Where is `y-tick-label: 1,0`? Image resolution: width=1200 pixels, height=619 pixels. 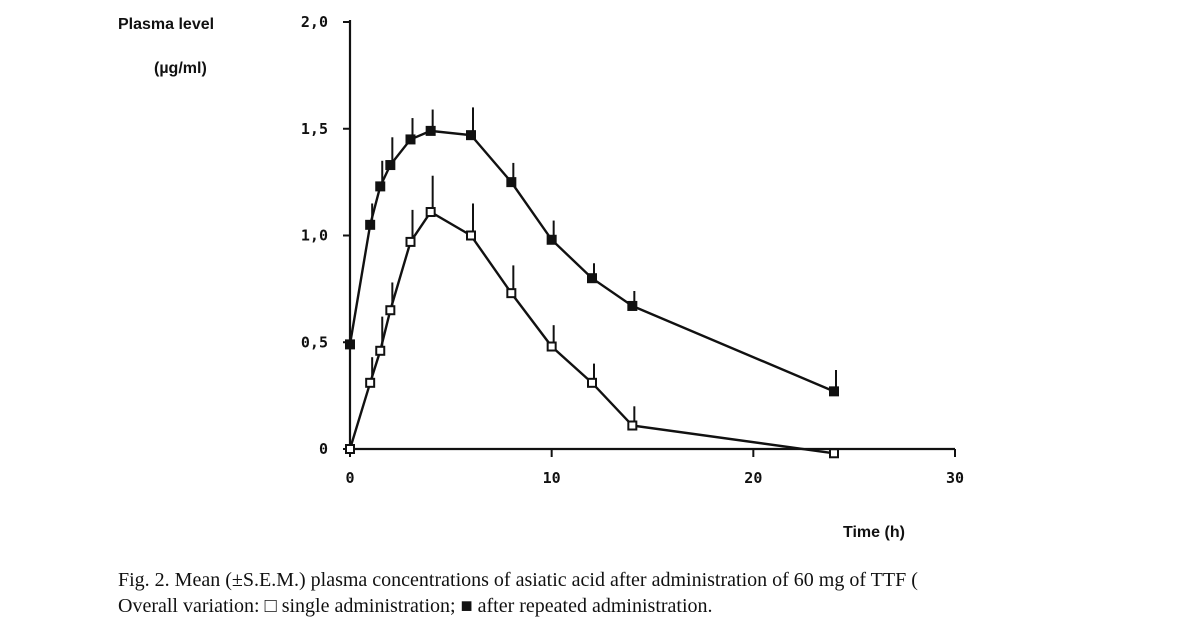
y-tick-label: 1,0 is located at coordinates (314, 236).